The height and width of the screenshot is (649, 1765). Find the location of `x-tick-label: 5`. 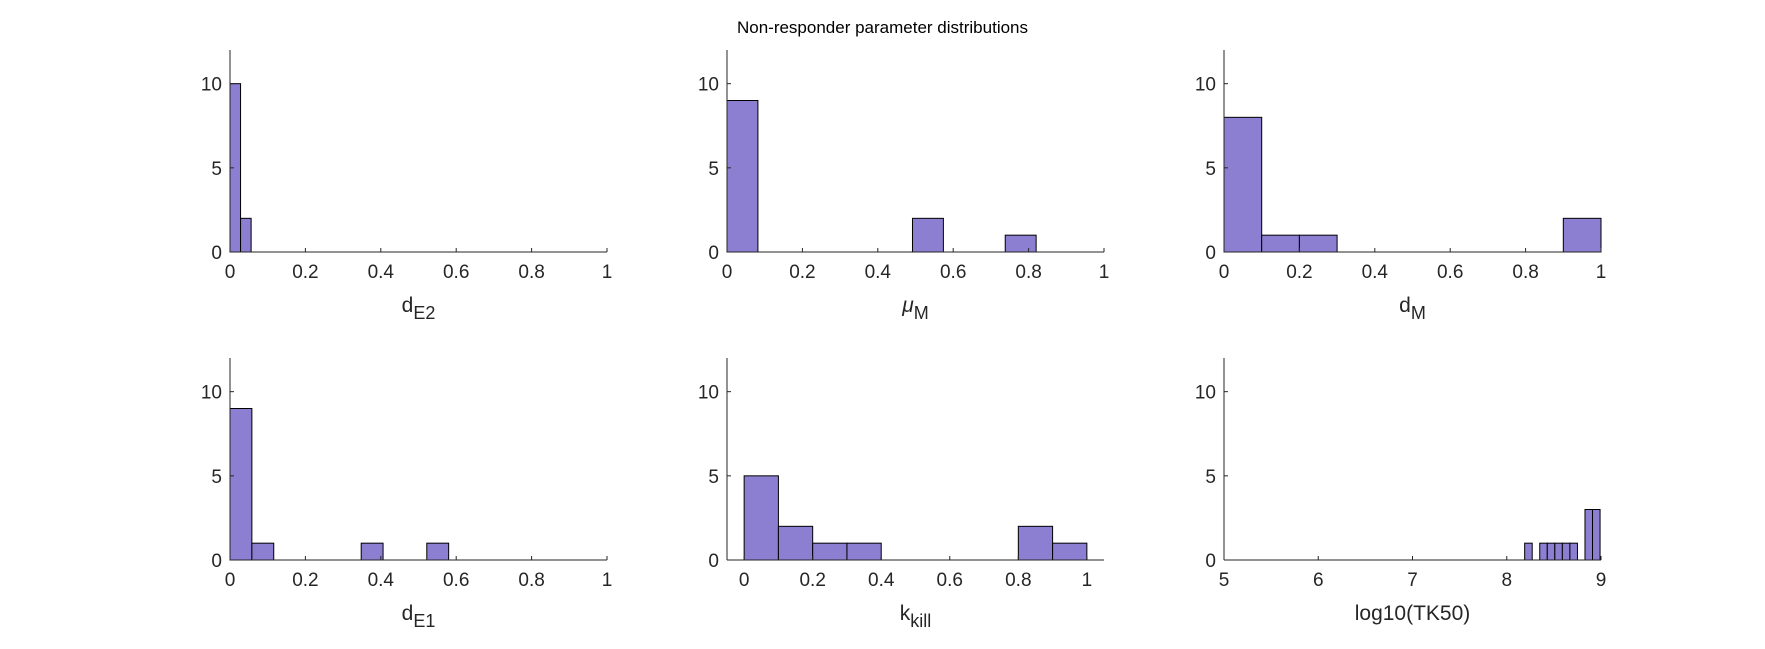

x-tick-label: 5 is located at coordinates (1224, 580).